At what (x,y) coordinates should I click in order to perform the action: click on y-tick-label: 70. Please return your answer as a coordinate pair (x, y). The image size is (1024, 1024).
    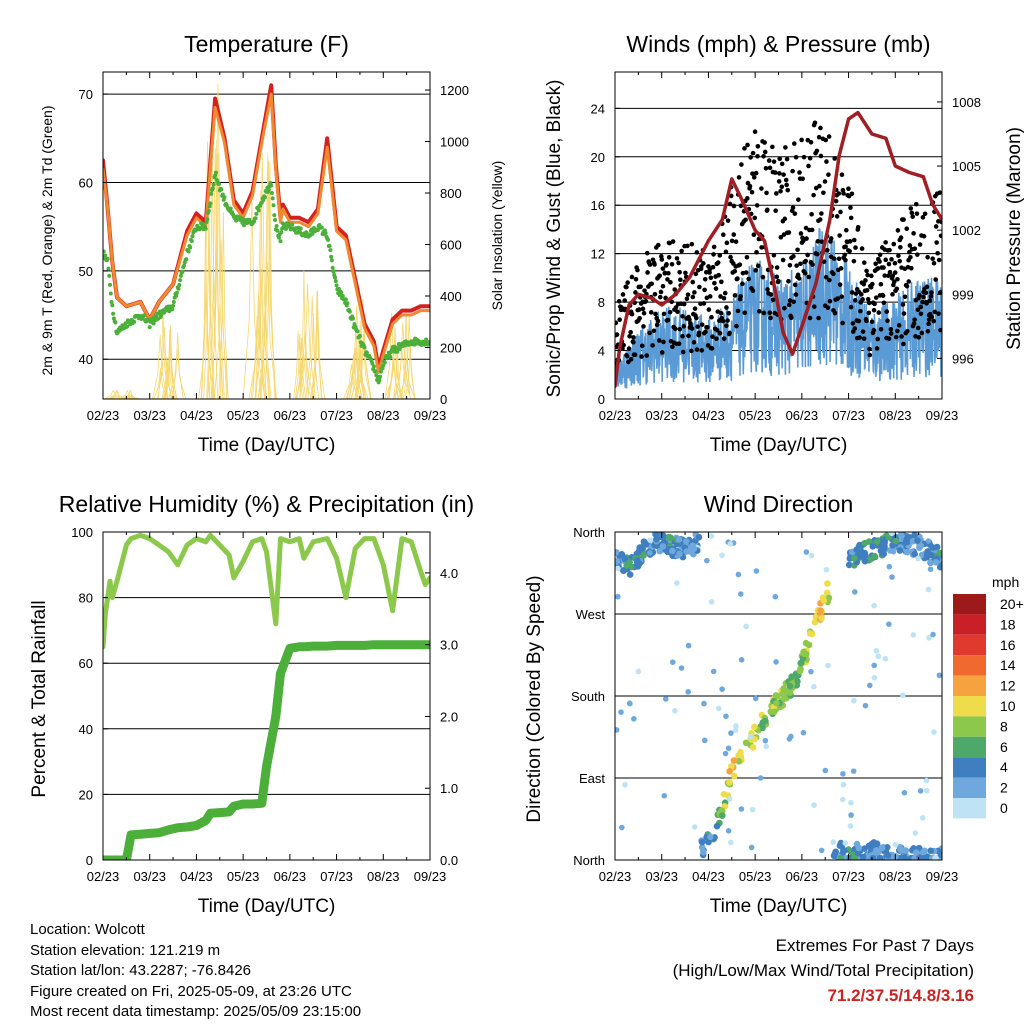
    Looking at the image, I should click on (86, 94).